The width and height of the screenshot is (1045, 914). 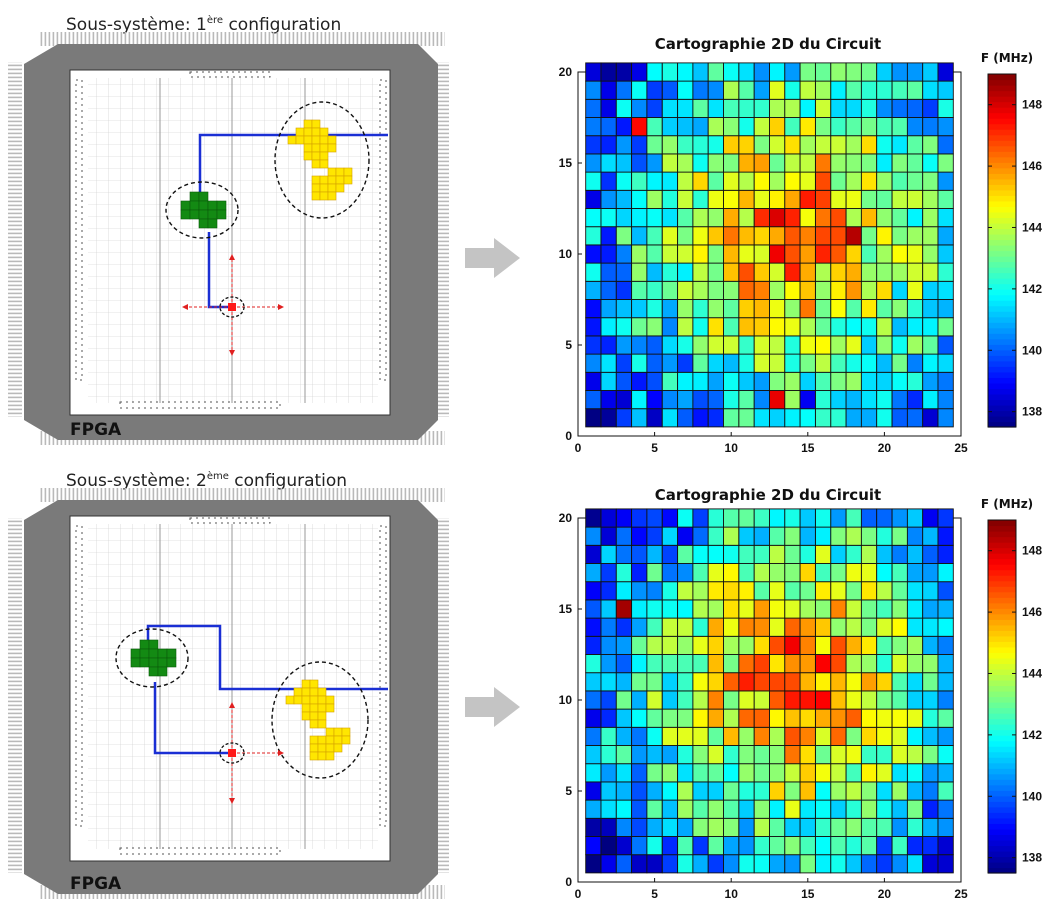 I want to click on sensor-boundary, so click(x=232, y=307).